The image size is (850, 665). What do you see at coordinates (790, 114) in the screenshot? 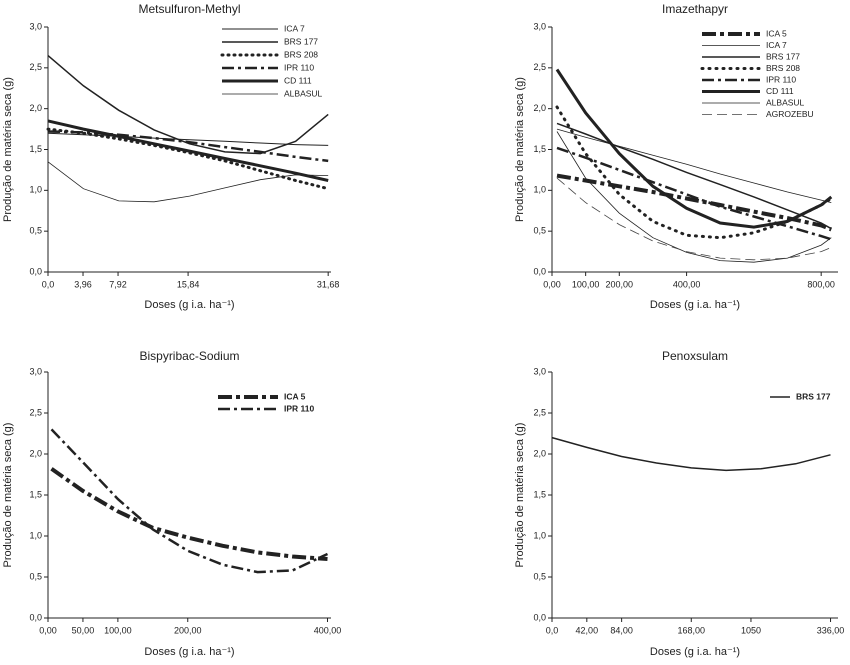
I see `legend-label: AGROZEBU` at bounding box center [790, 114].